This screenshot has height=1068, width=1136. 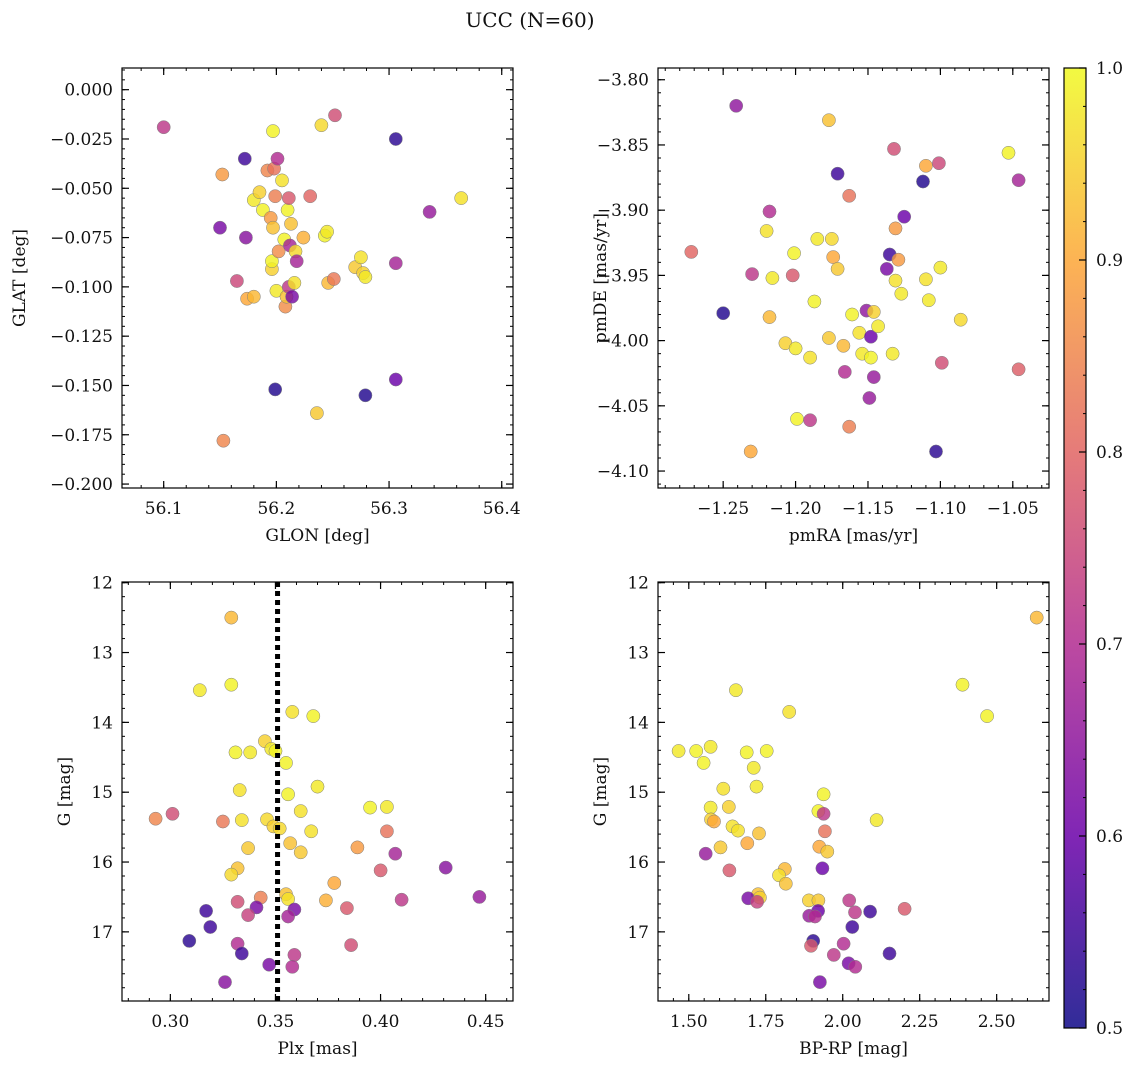 What do you see at coordinates (317, 536) in the screenshot?
I see `x-axis-label: GLON [deg]` at bounding box center [317, 536].